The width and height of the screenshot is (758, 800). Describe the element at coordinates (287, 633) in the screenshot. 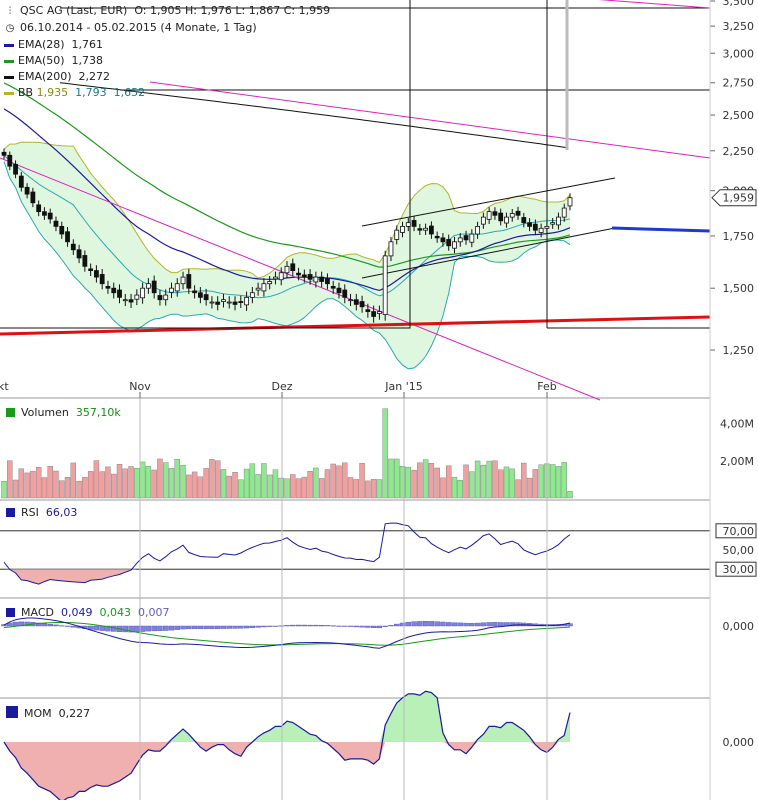

I see `macd-signal-line` at that location.